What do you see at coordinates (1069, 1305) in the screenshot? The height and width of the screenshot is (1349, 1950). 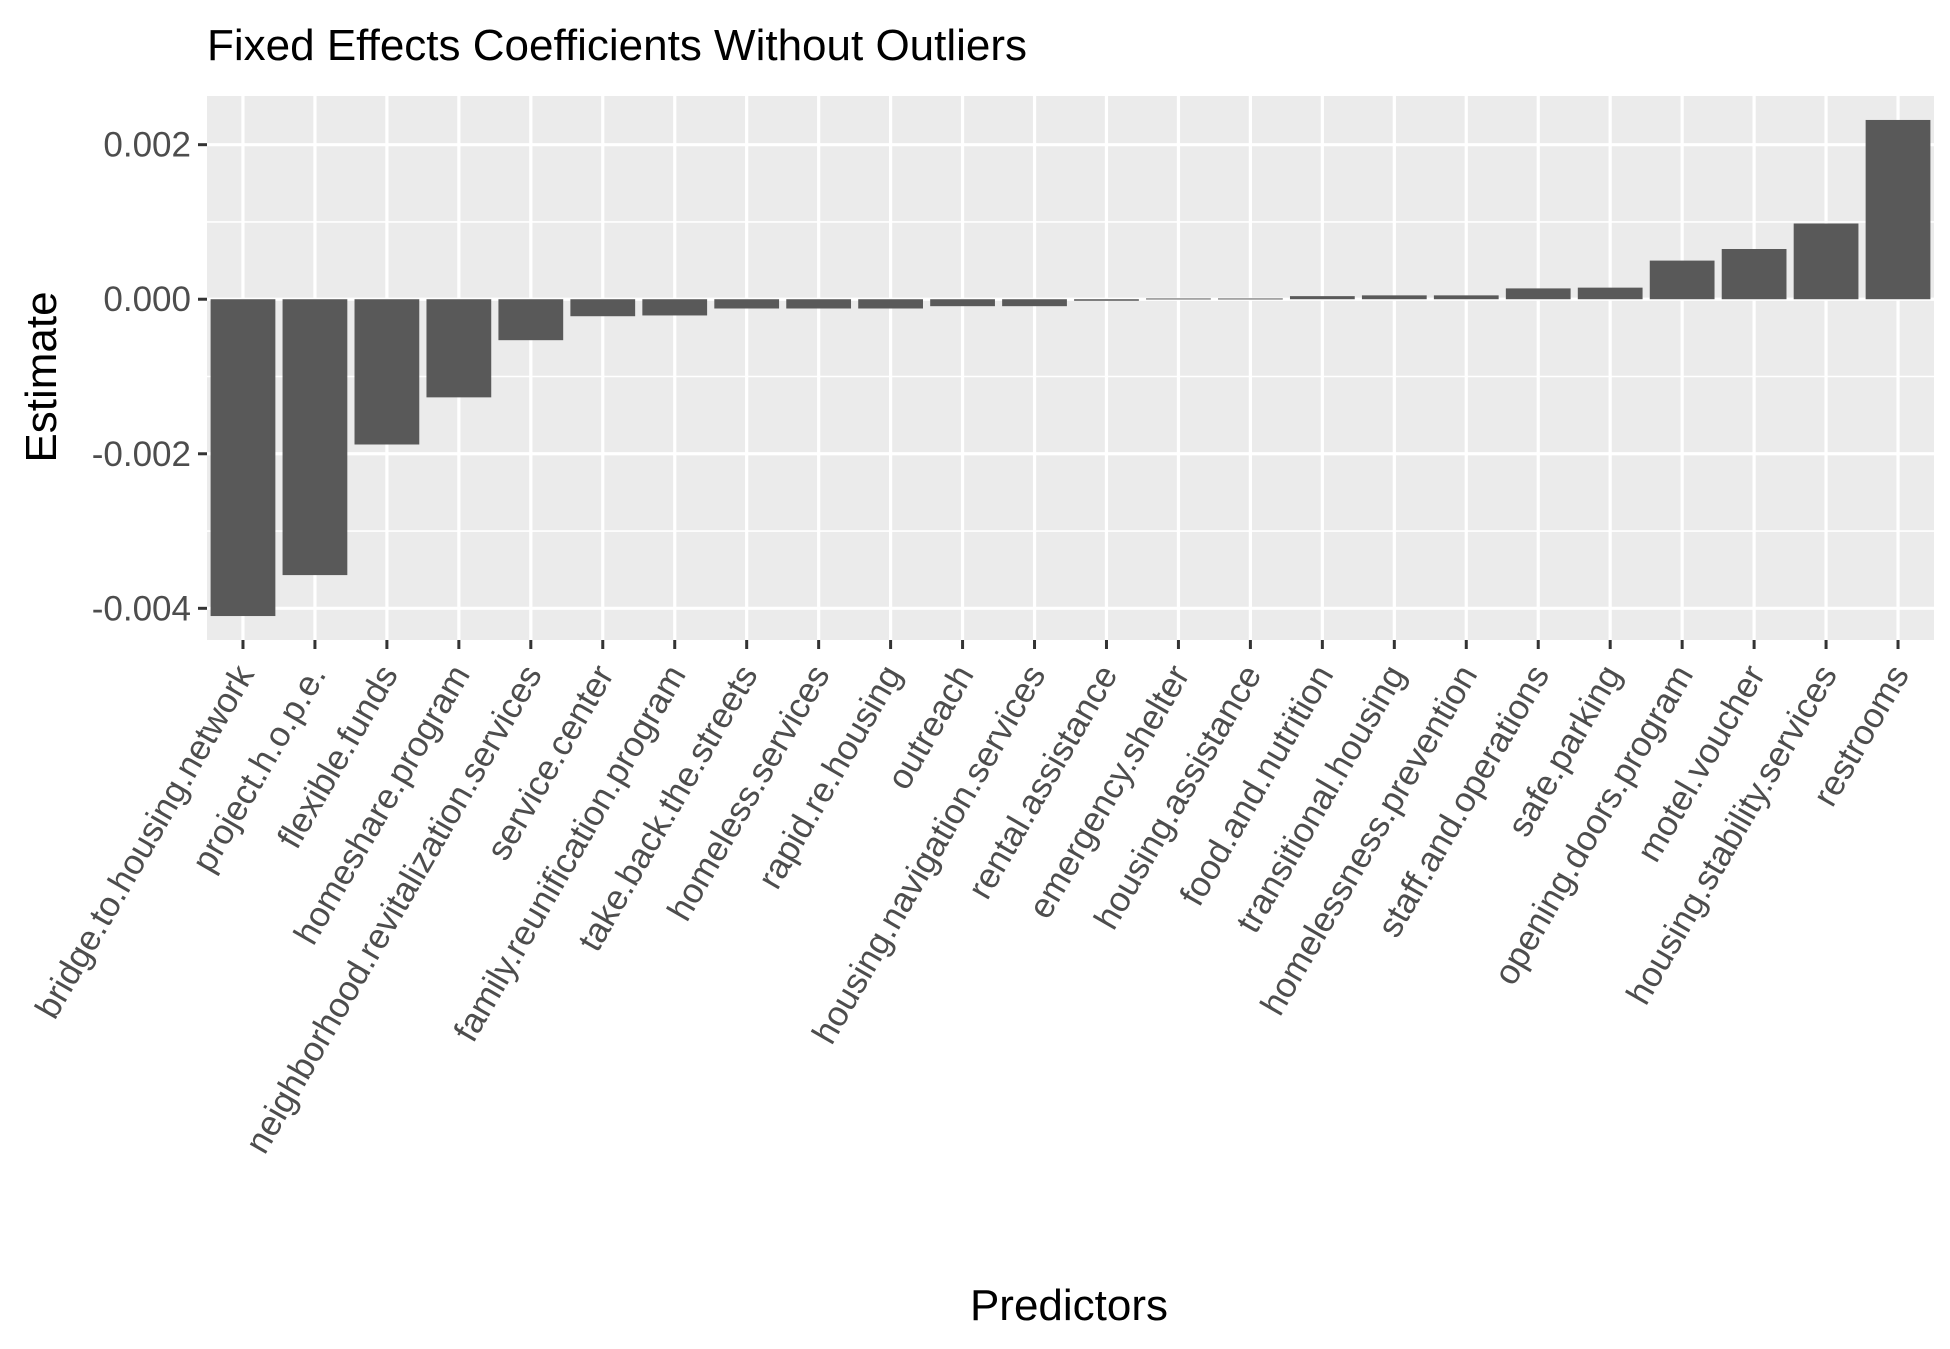 I see `x-axis-title: Predictors` at bounding box center [1069, 1305].